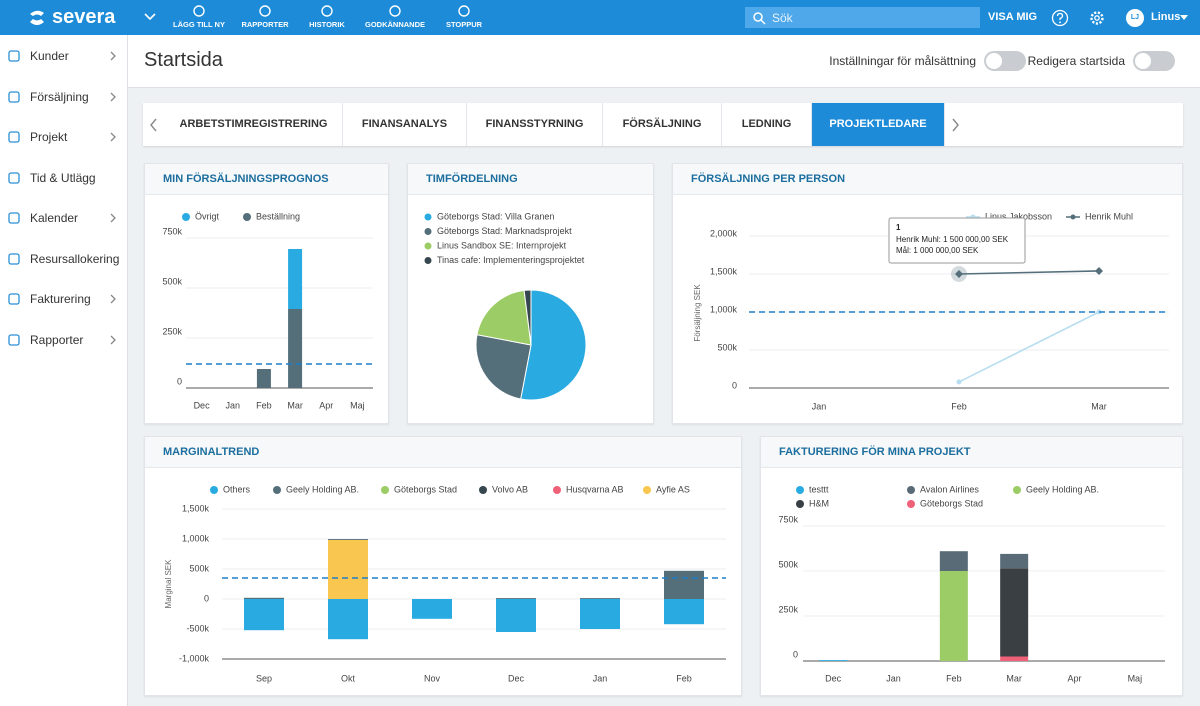 This screenshot has width=1200, height=706. Describe the element at coordinates (63, 177) in the screenshot. I see `sidebar-item: Tid & Utlägg` at that location.